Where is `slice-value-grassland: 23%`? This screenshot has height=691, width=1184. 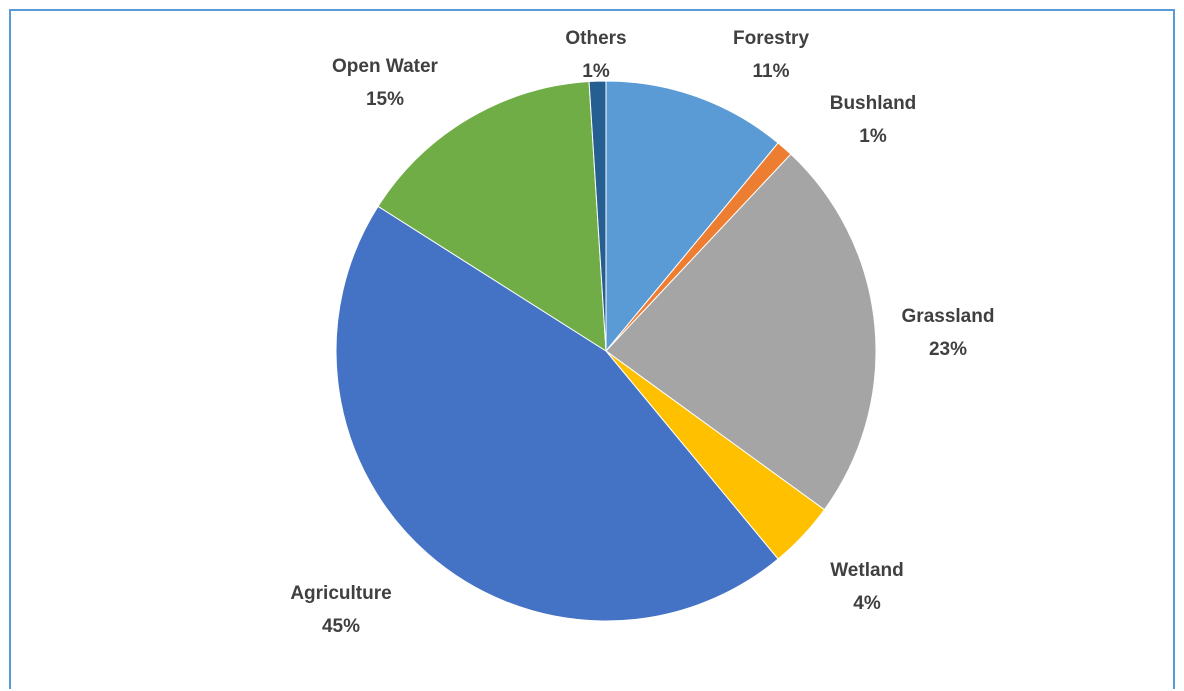
slice-value-grassland: 23% is located at coordinates (948, 349).